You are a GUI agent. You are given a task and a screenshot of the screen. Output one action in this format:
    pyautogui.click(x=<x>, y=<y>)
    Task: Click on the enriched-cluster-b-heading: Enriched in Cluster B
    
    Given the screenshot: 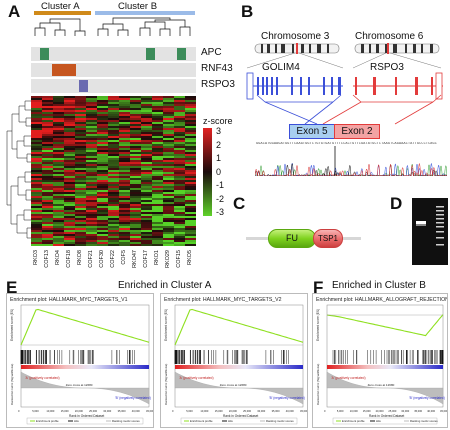 What is the action you would take?
    pyautogui.click(x=379, y=285)
    